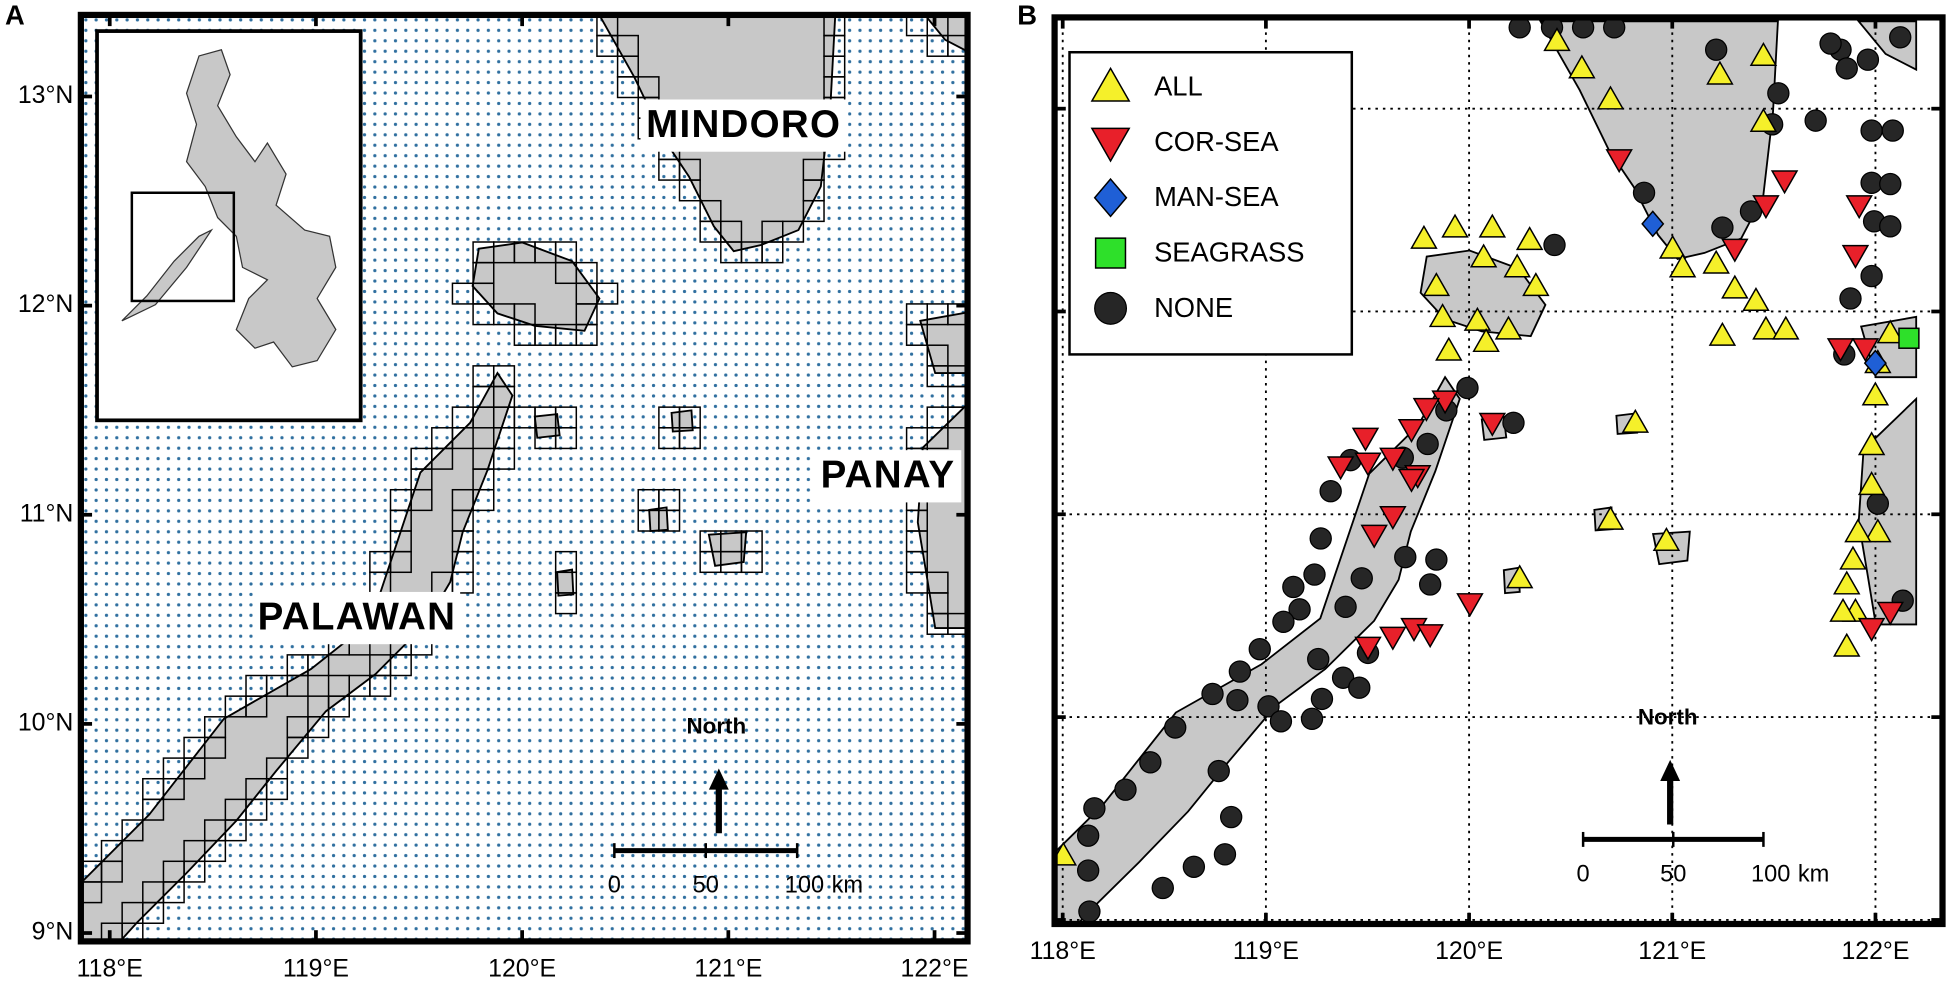  What do you see at coordinates (110, 969) in the screenshot?
I see `x-tick-label: 118°E` at bounding box center [110, 969].